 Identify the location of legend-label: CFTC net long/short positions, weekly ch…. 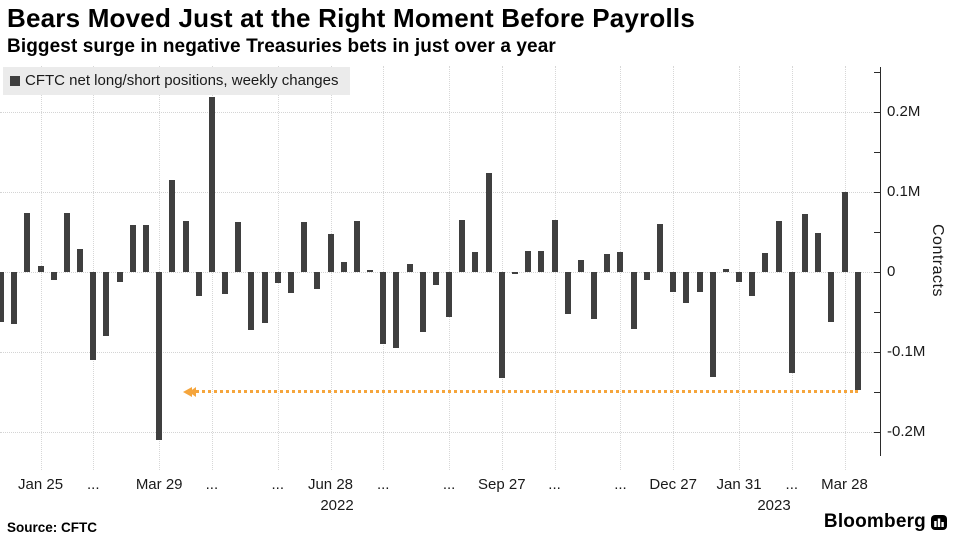
(182, 80).